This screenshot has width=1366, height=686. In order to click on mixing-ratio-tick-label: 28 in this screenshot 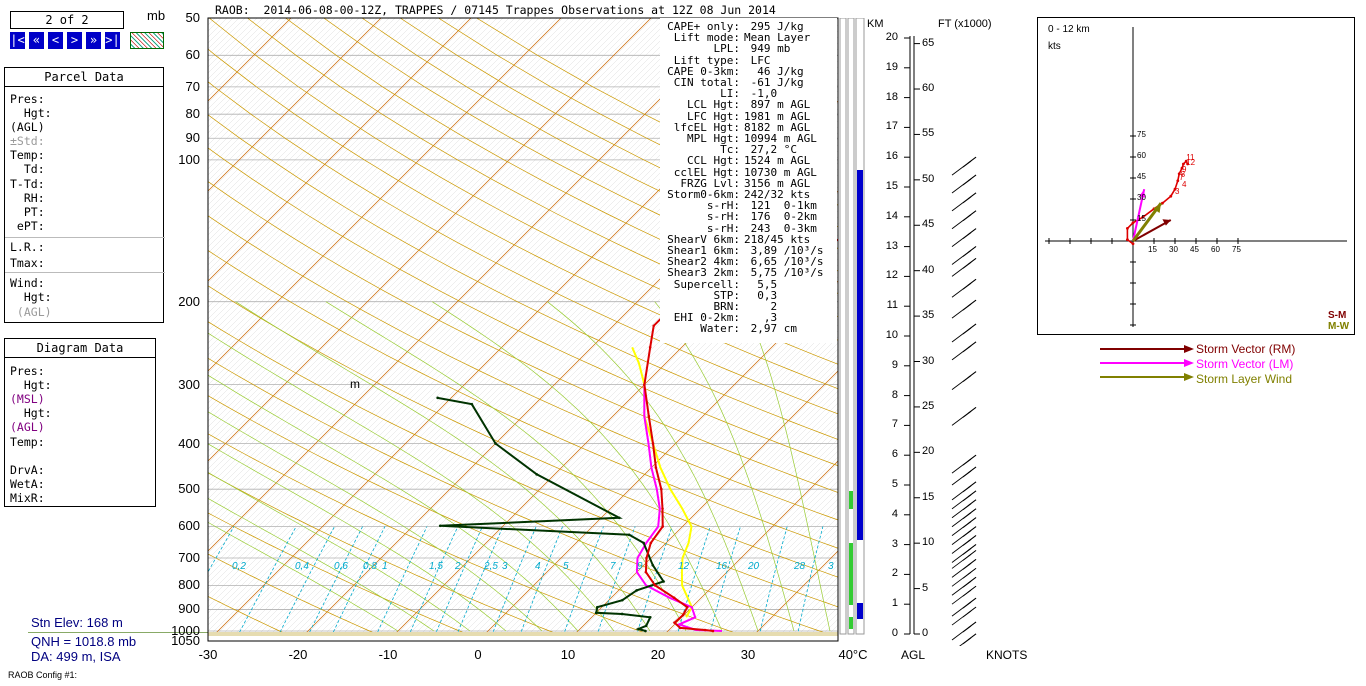, I will do `click(800, 566)`.